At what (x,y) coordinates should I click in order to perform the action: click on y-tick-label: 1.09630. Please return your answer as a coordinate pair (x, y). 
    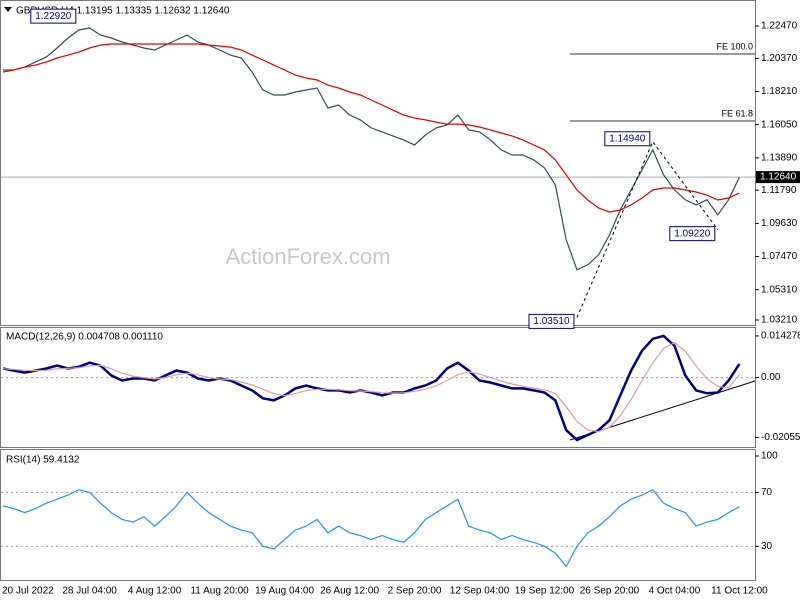
    Looking at the image, I should click on (779, 223).